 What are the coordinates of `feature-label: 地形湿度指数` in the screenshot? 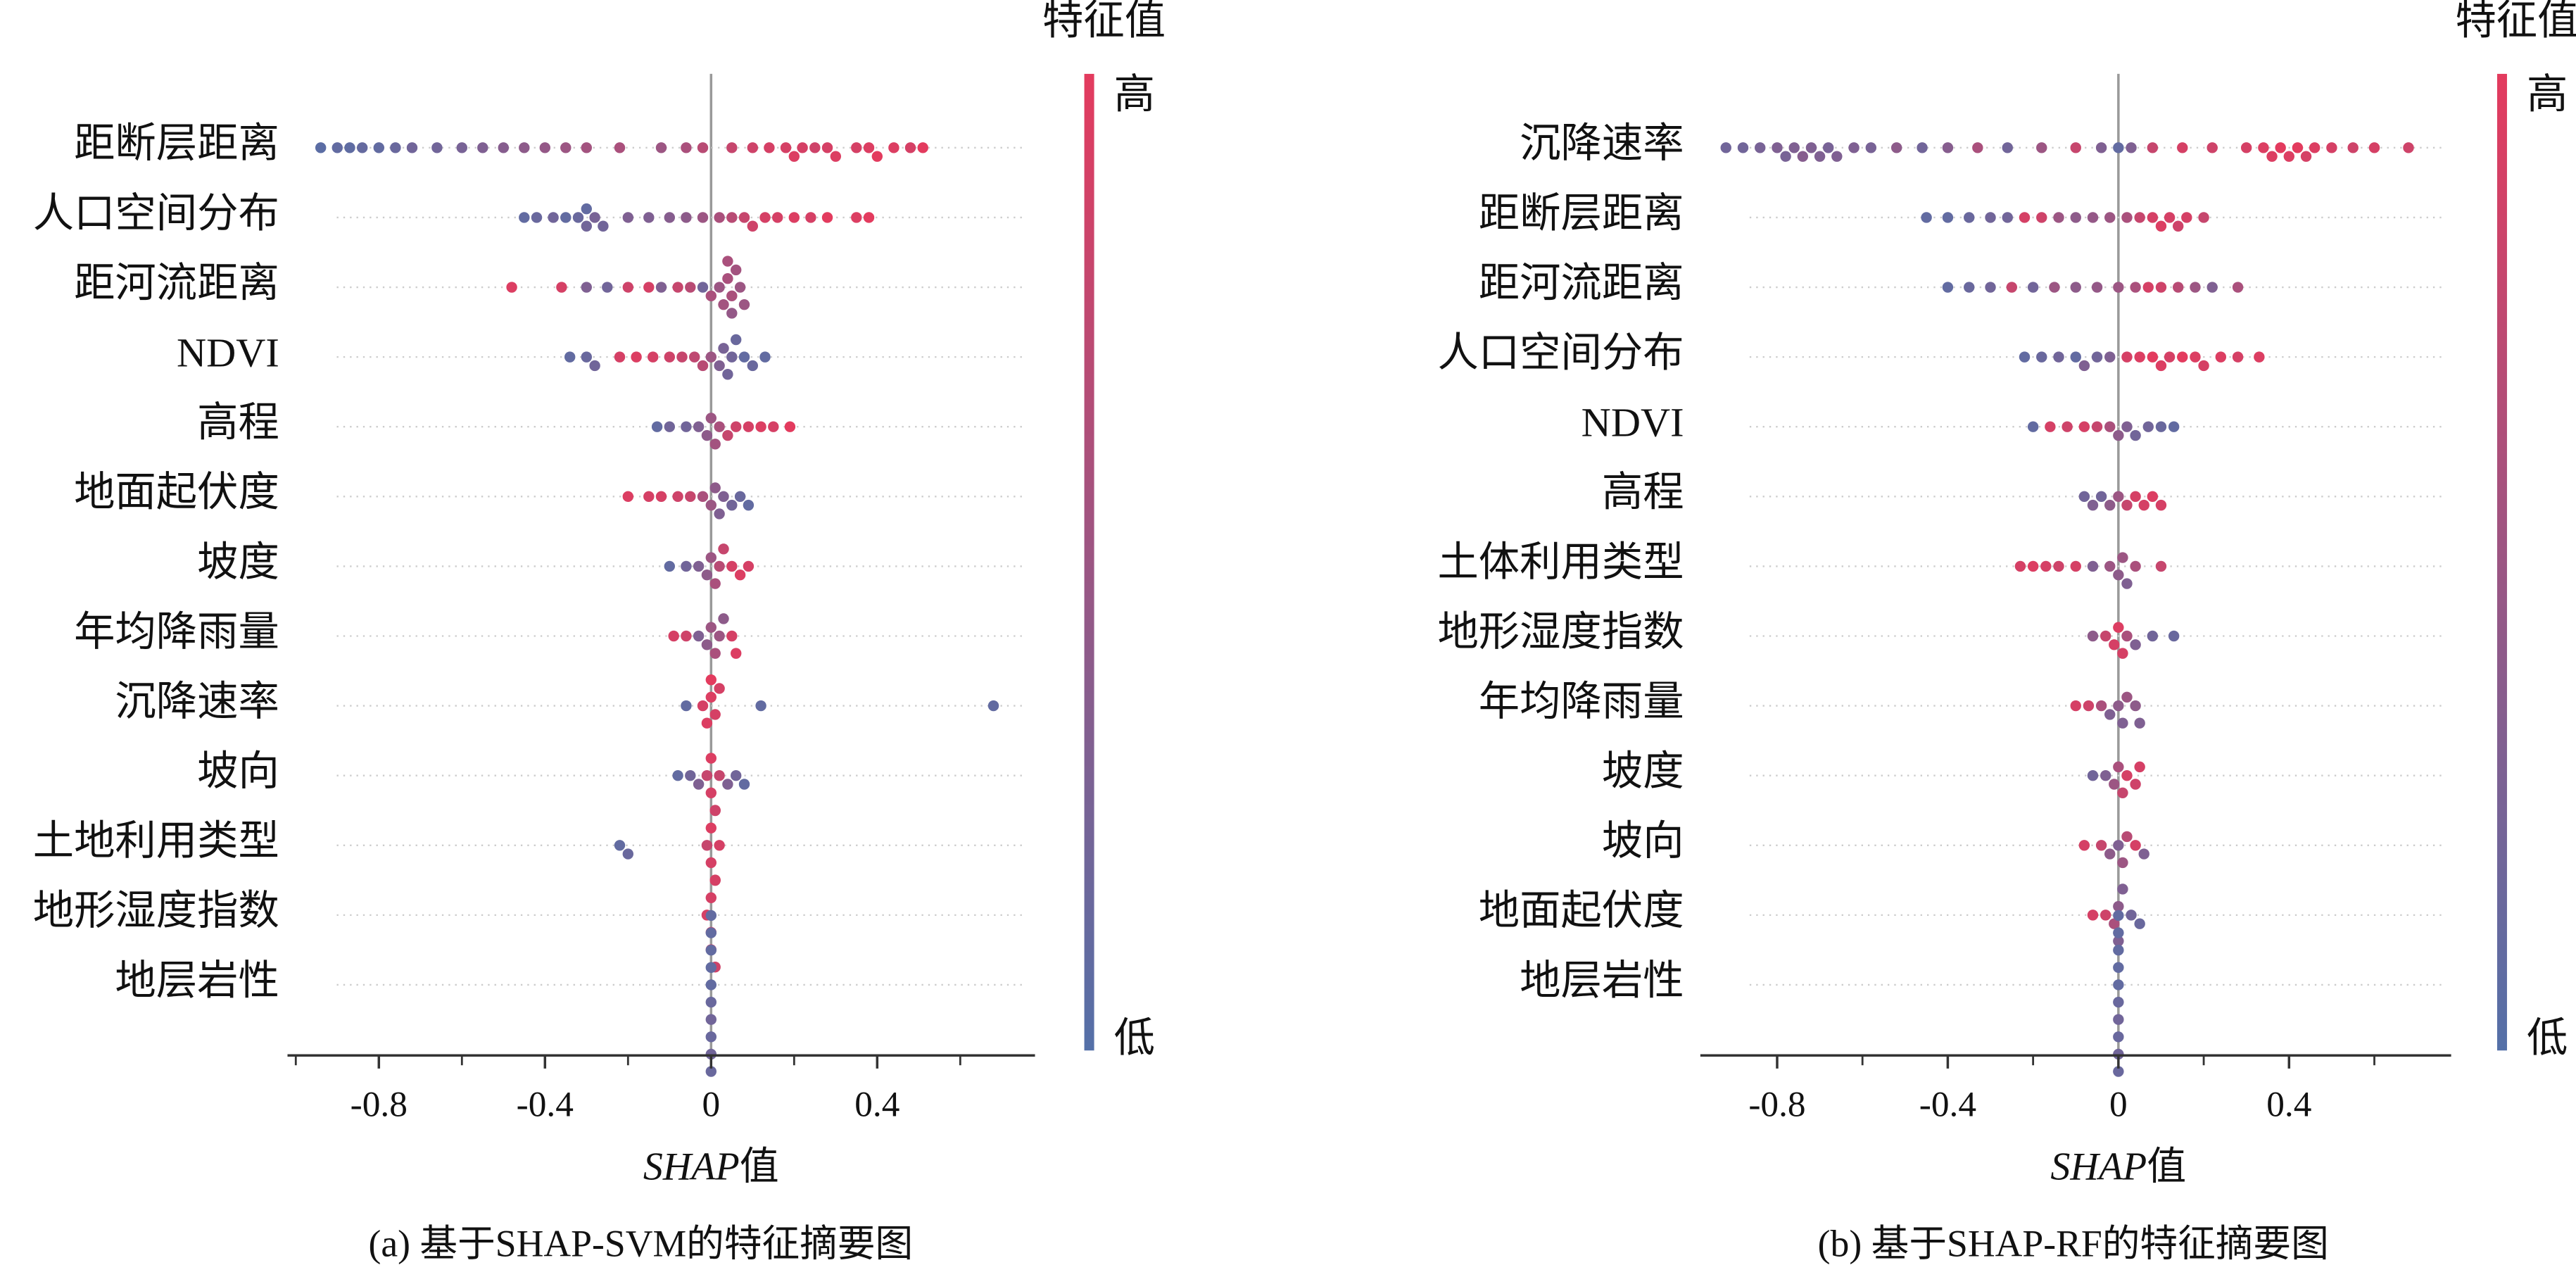 It's located at (1560, 632).